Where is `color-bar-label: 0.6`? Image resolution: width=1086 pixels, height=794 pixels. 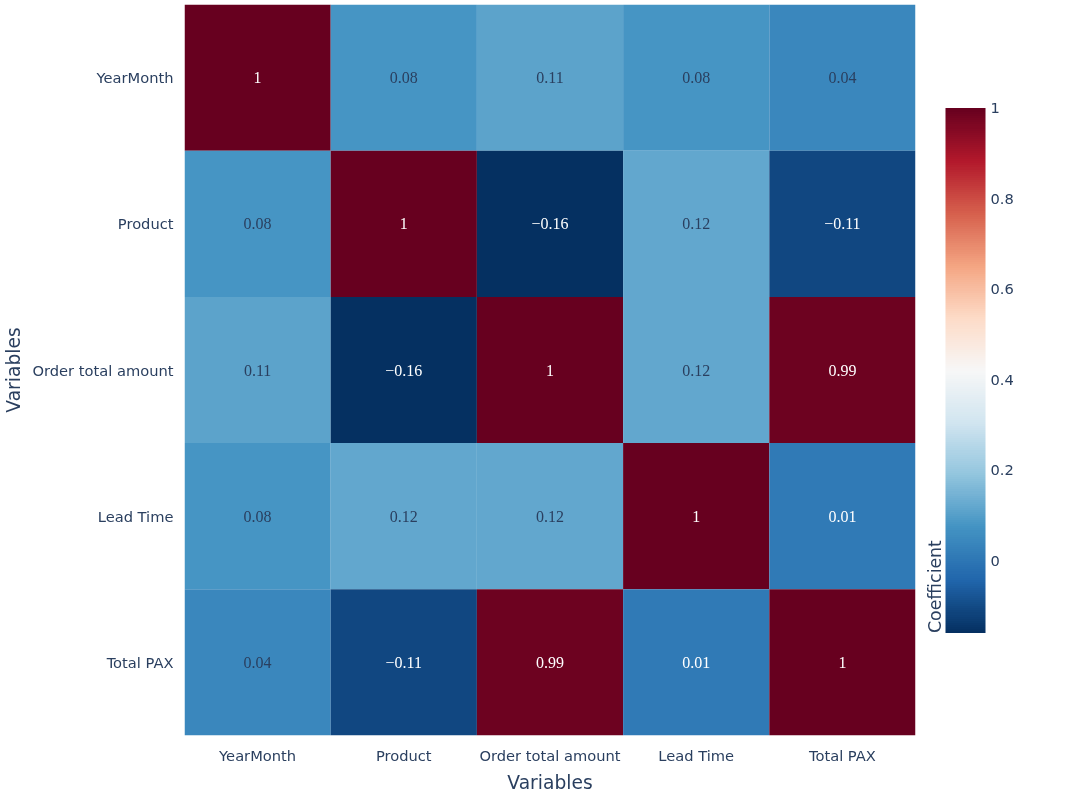
color-bar-label: 0.6 is located at coordinates (1002, 289).